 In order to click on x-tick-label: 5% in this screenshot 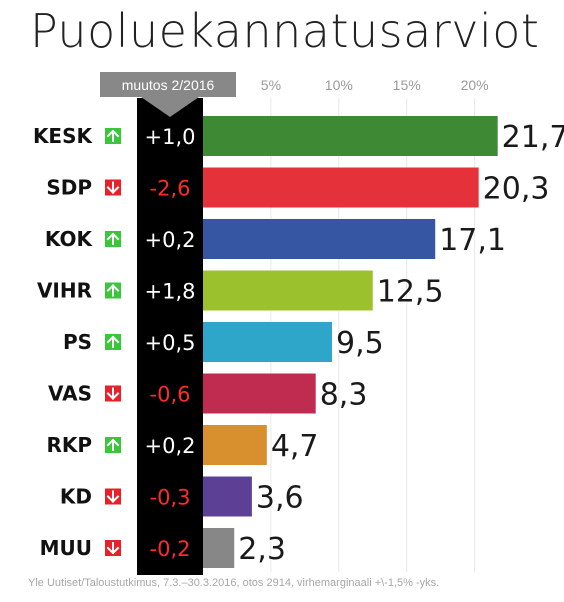, I will do `click(271, 85)`.